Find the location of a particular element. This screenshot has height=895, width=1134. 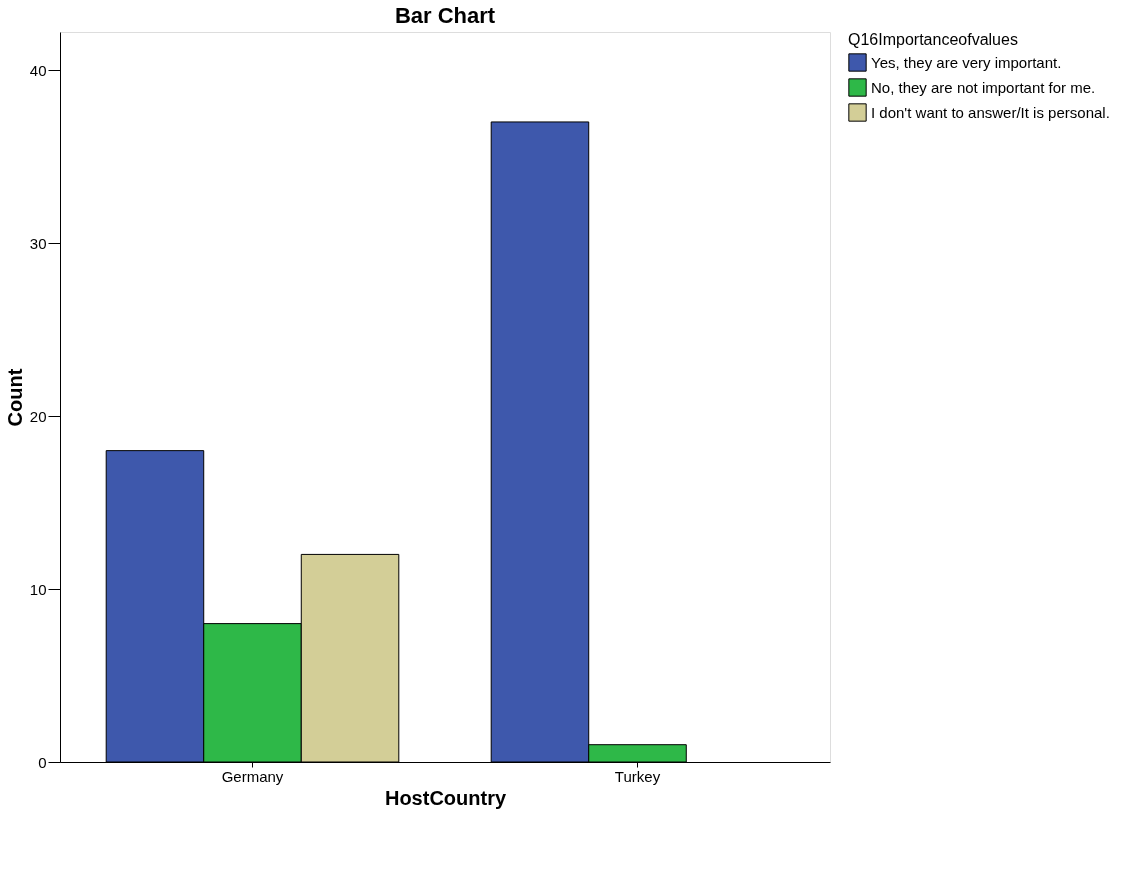

legend-title: Q16Importanceofvalues is located at coordinates (933, 39).